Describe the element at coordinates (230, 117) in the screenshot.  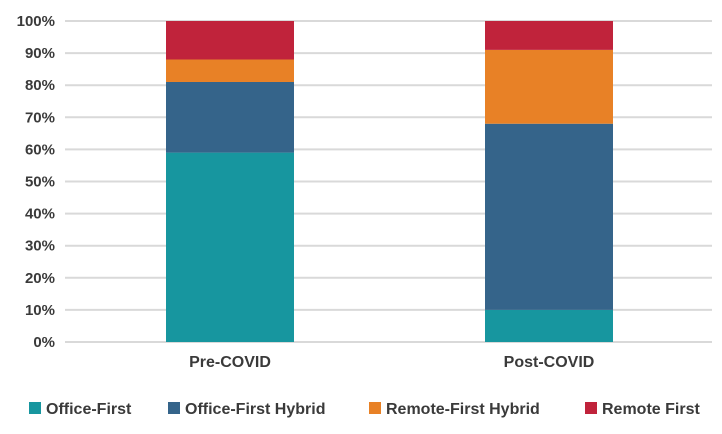
I see `bar-segment-office-first-hybrid-pre-covid` at that location.